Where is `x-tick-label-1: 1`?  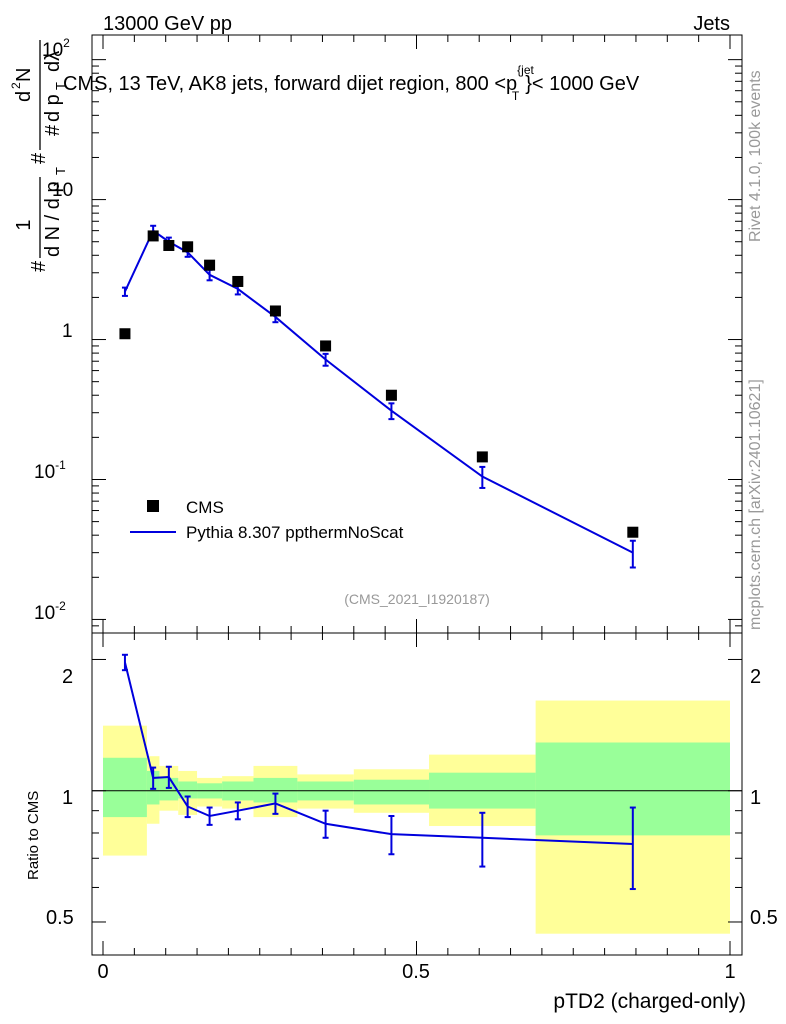 x-tick-label-1: 1 is located at coordinates (729, 972).